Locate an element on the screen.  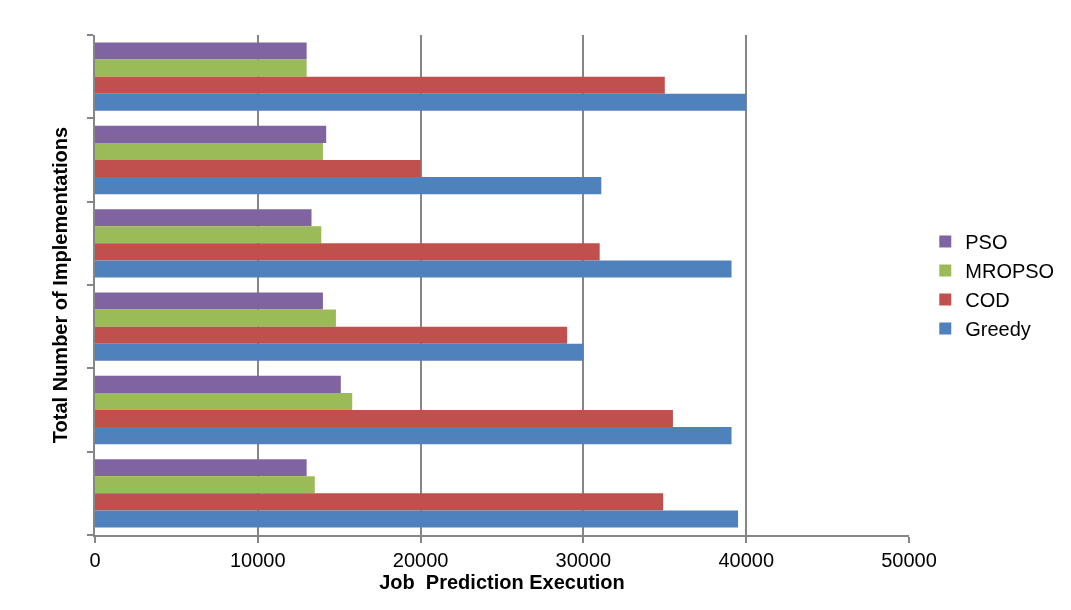
legend-label: MROPSO is located at coordinates (1010, 271).